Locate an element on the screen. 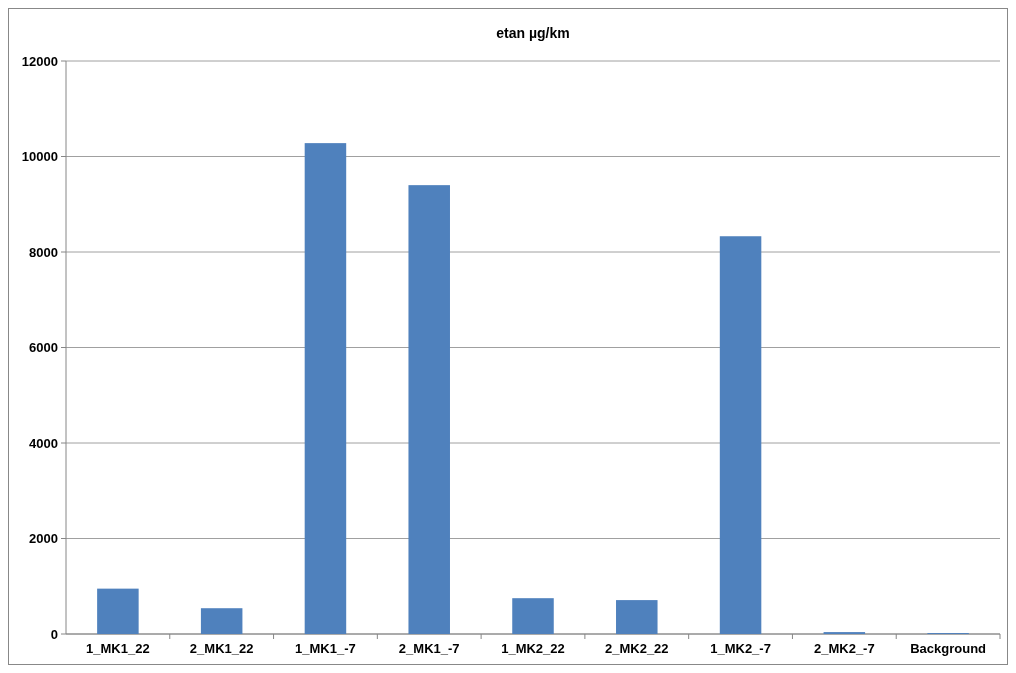  y-tick-label: 2000 is located at coordinates (43, 539).